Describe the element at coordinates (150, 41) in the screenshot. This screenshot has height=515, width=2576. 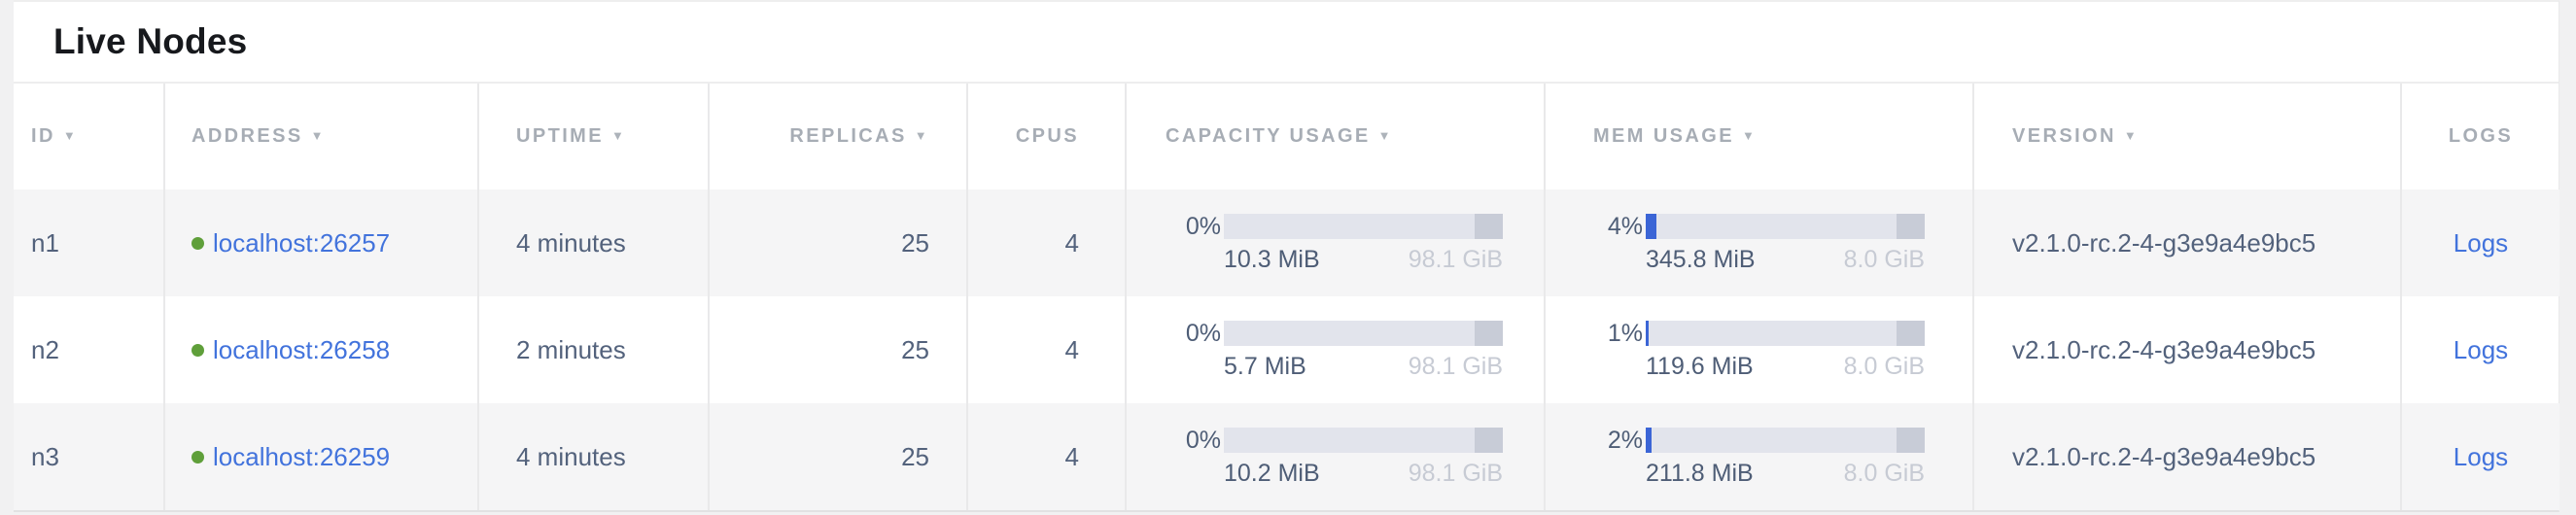
I see `page-title: Live Nodes` at that location.